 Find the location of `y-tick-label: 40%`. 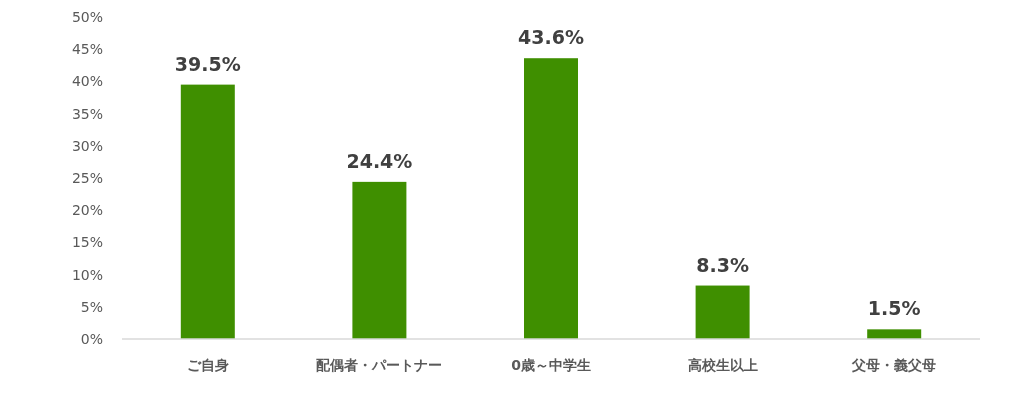

y-tick-label: 40% is located at coordinates (87, 81).